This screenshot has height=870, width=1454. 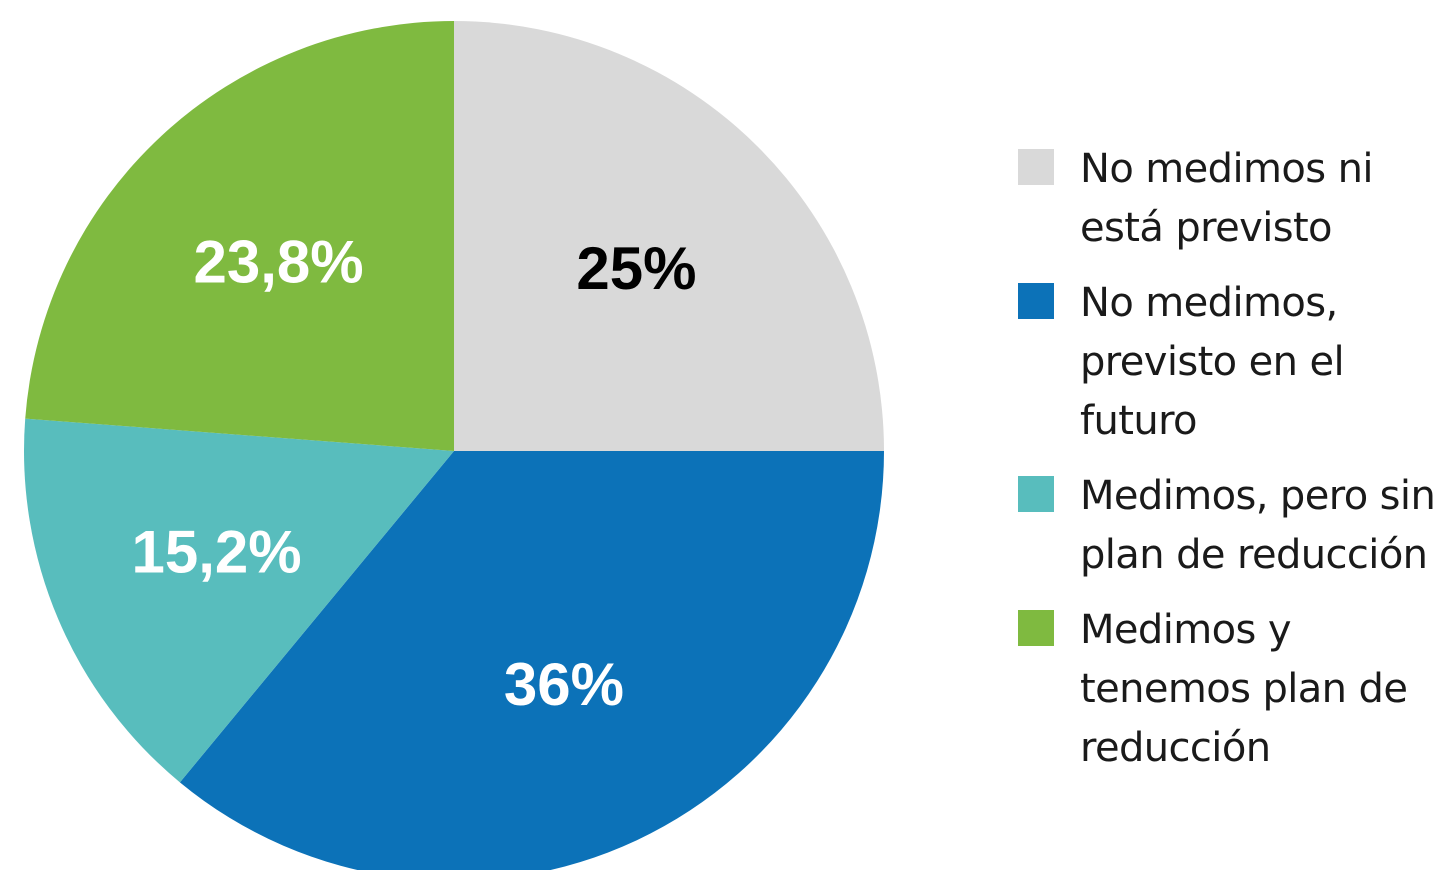 What do you see at coordinates (279, 261) in the screenshot?
I see `slice-value-label-3: 23,8%` at bounding box center [279, 261].